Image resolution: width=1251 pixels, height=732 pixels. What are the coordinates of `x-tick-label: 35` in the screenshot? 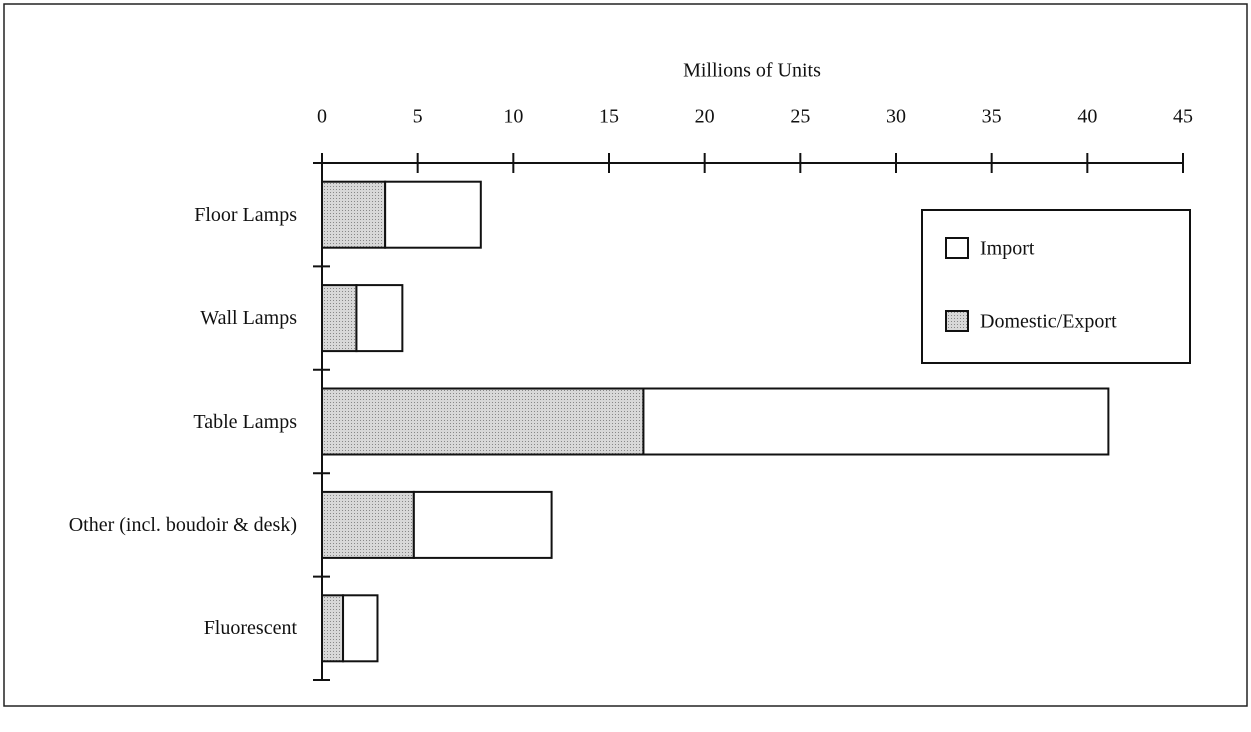 It's located at (992, 117).